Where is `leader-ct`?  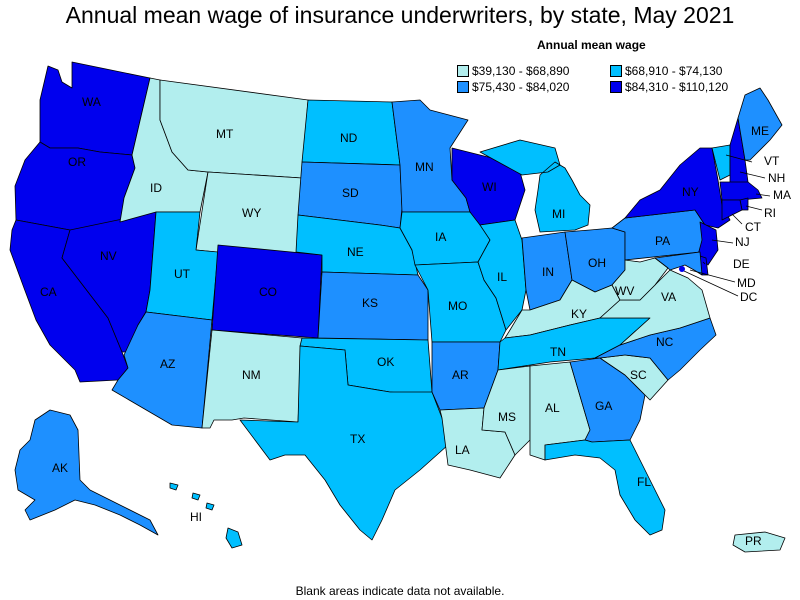 leader-ct is located at coordinates (737, 219).